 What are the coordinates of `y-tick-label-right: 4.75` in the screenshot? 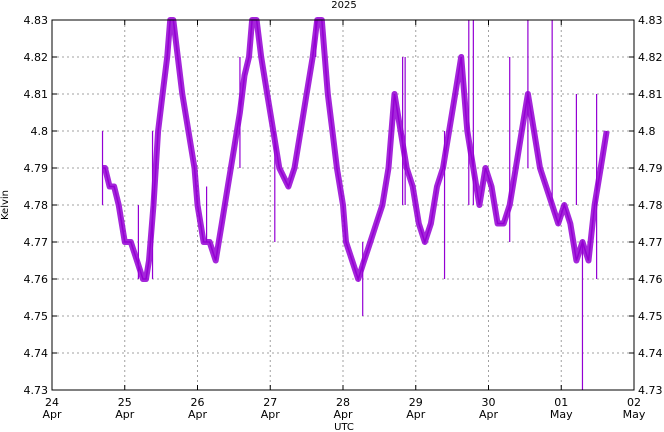 It's located at (650, 316).